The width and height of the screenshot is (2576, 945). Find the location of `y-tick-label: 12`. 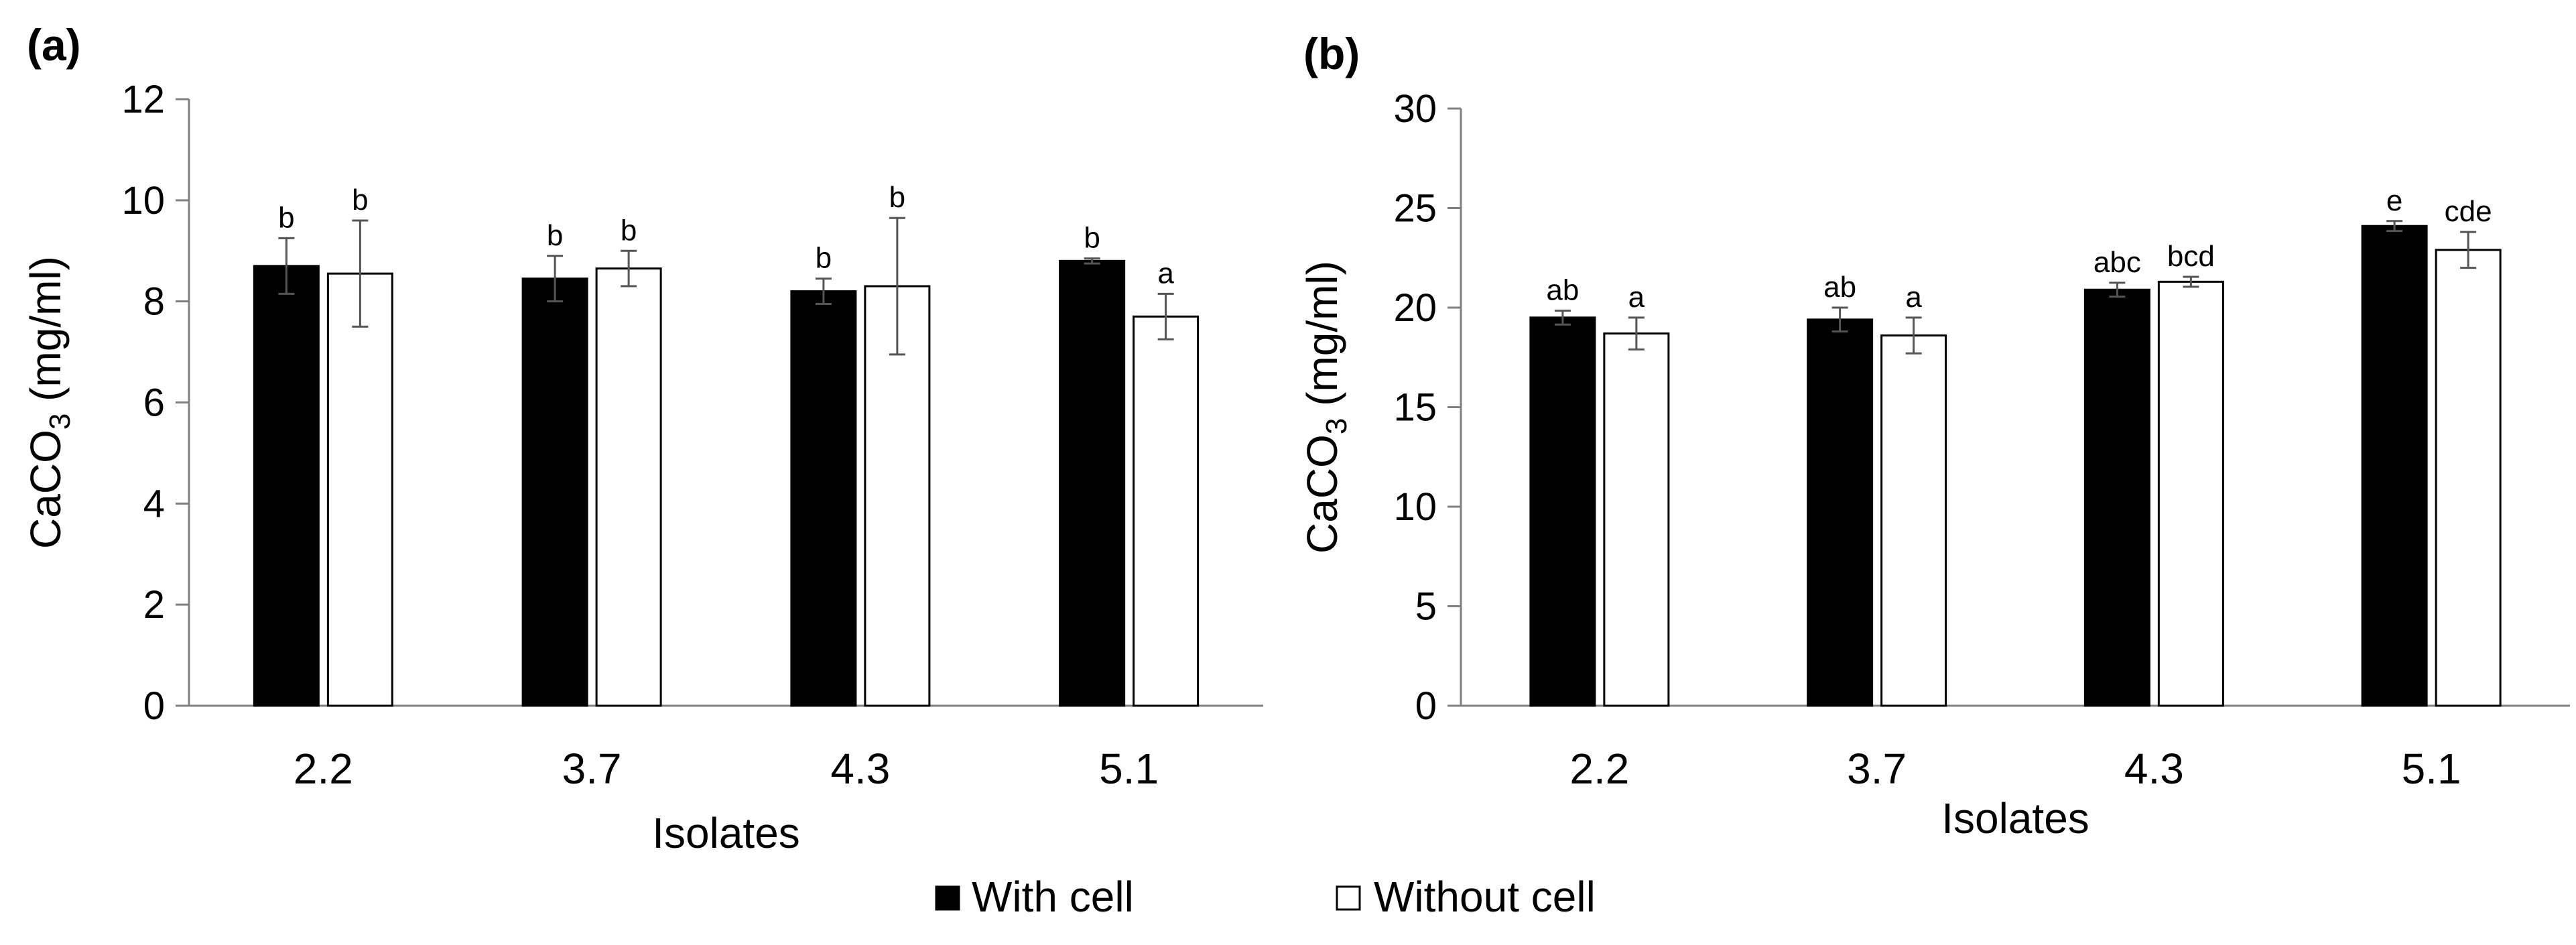

y-tick-label: 12 is located at coordinates (143, 100).